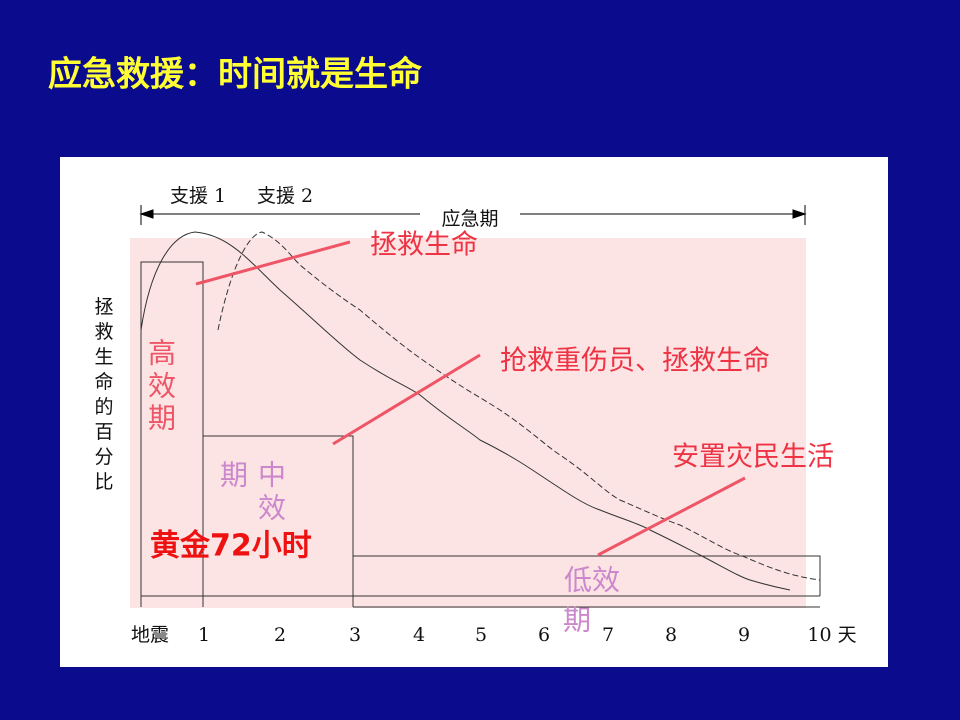  I want to click on y-axis-label: 百, so click(103, 432).